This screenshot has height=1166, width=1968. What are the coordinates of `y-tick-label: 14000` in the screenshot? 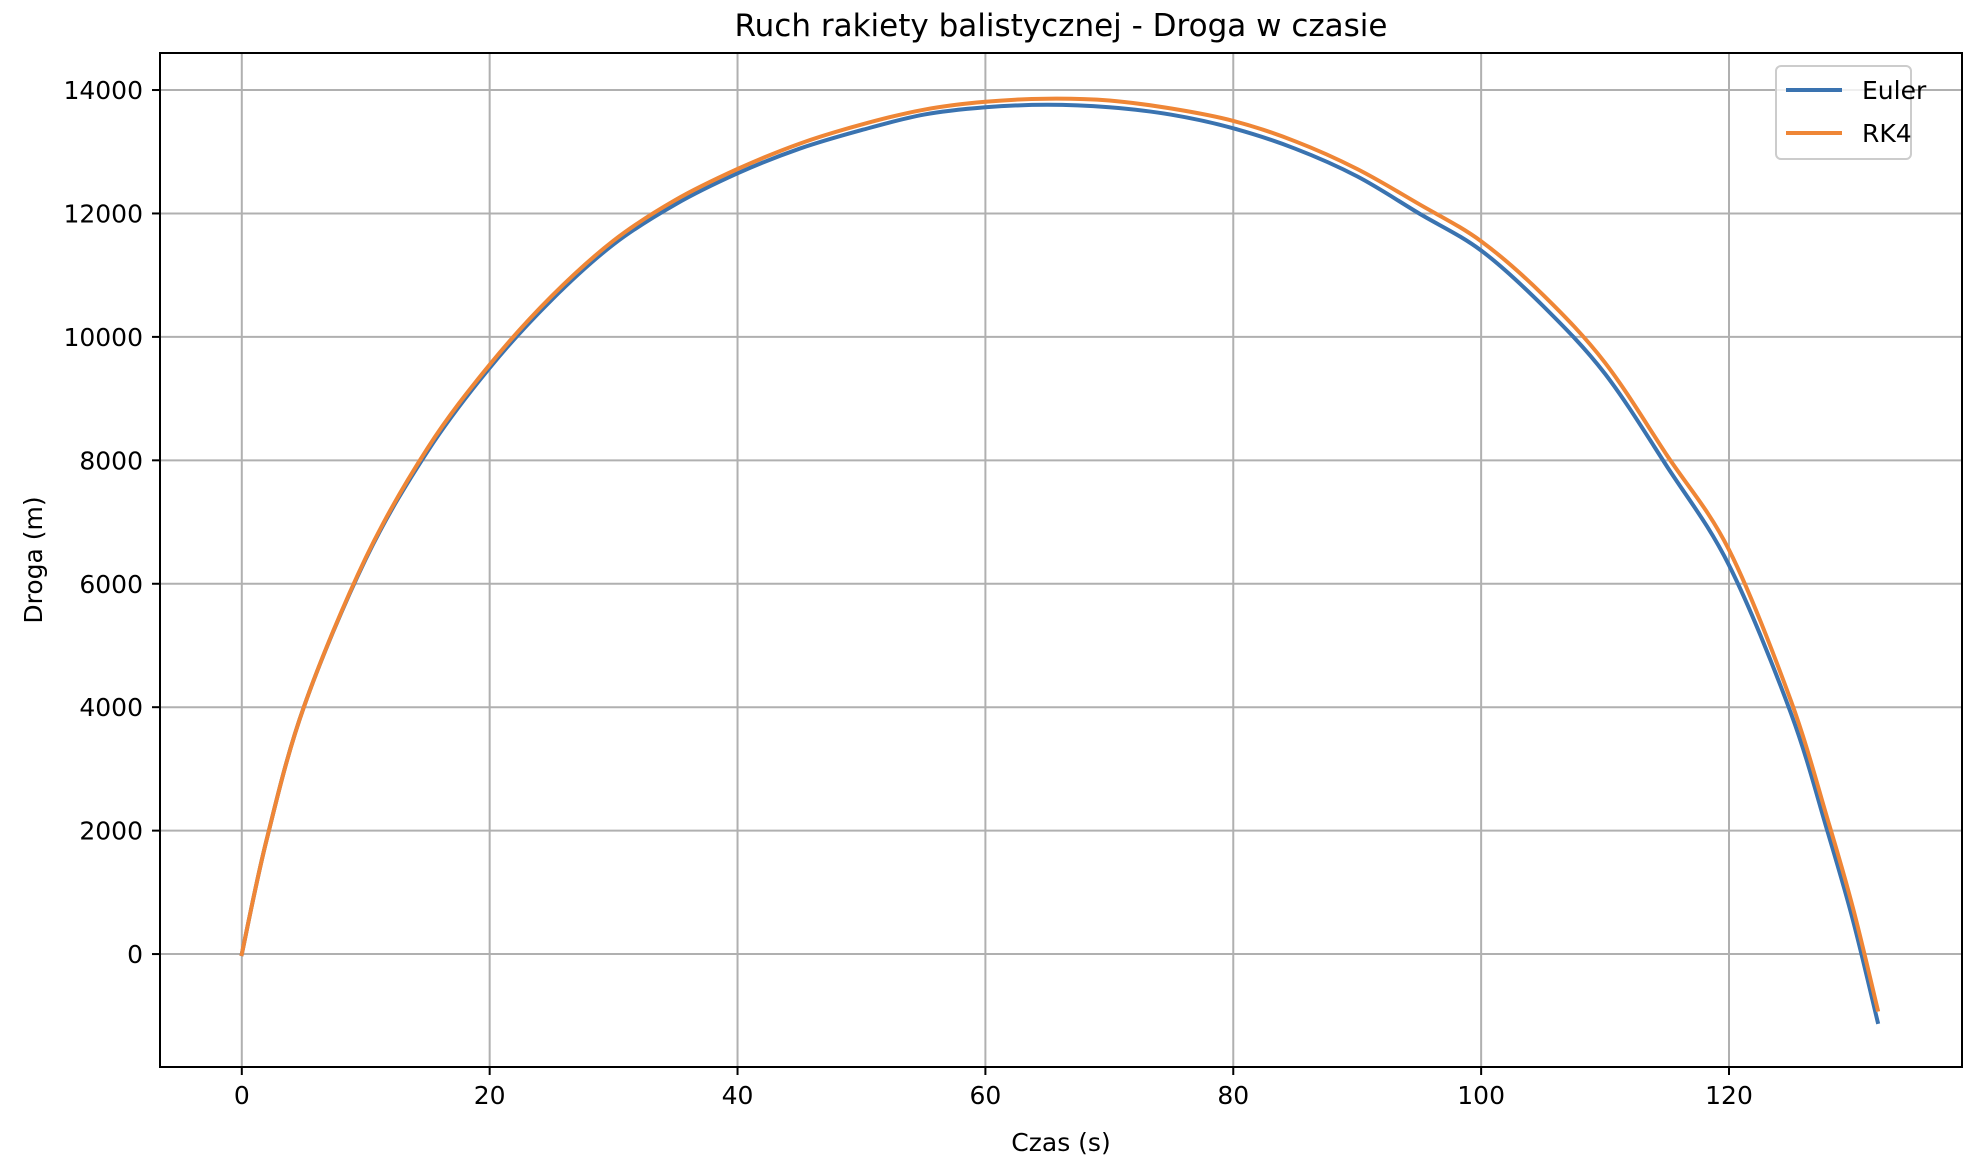 It's located at (103, 90).